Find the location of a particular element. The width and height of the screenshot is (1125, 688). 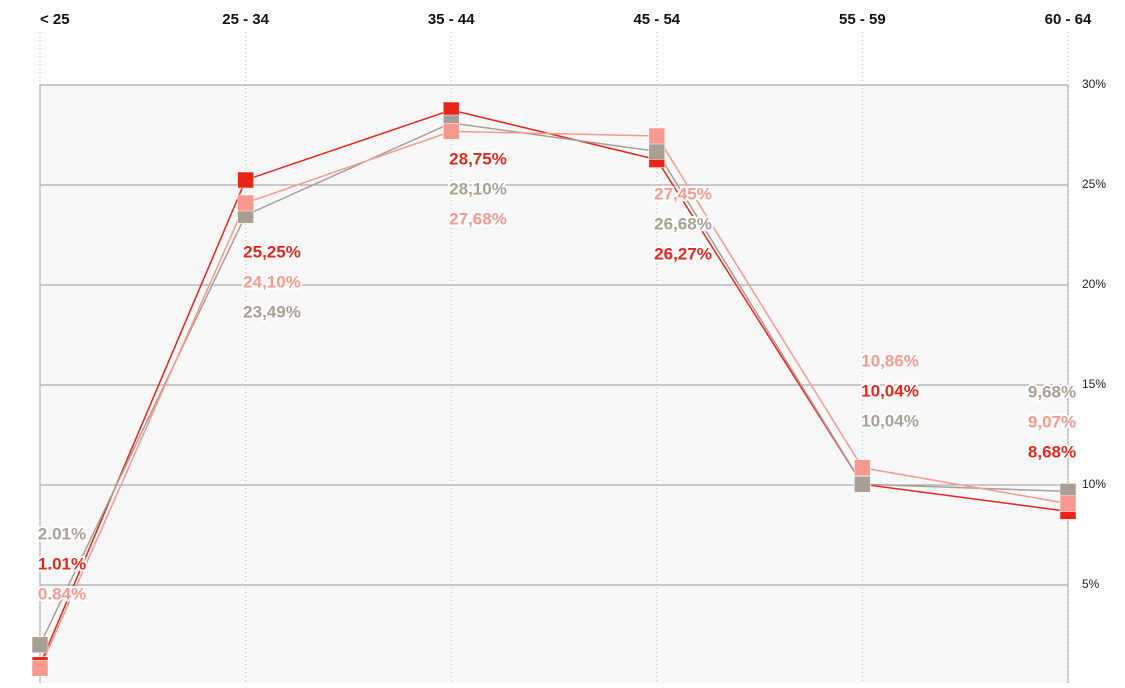

value-label: 28,10% is located at coordinates (478, 188).